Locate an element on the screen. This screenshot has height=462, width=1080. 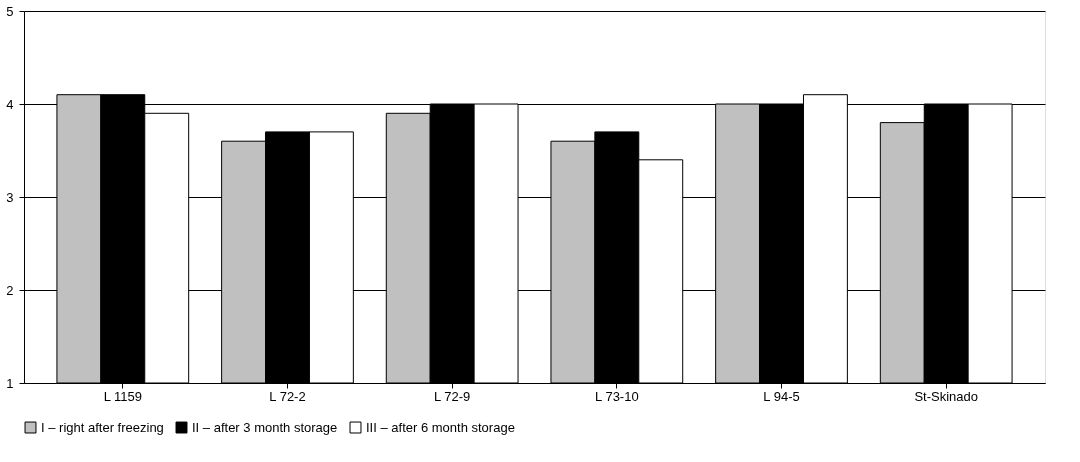
x-tick-label: L 73-10 is located at coordinates (617, 396).